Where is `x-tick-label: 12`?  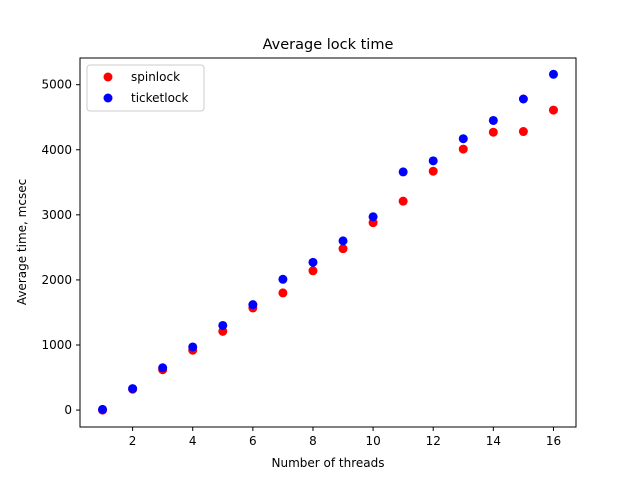 x-tick-label: 12 is located at coordinates (433, 441).